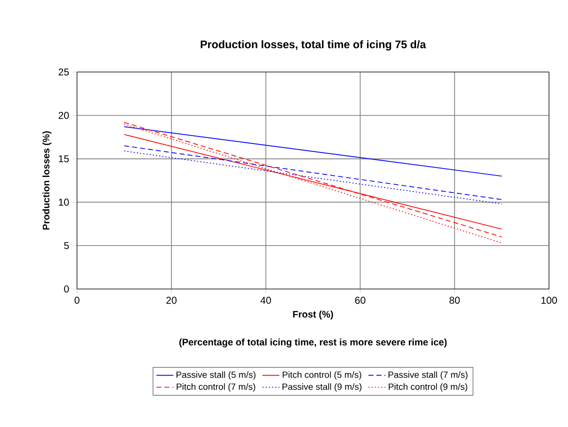 The image size is (568, 427). What do you see at coordinates (77, 300) in the screenshot?
I see `x-tick-label: 0` at bounding box center [77, 300].